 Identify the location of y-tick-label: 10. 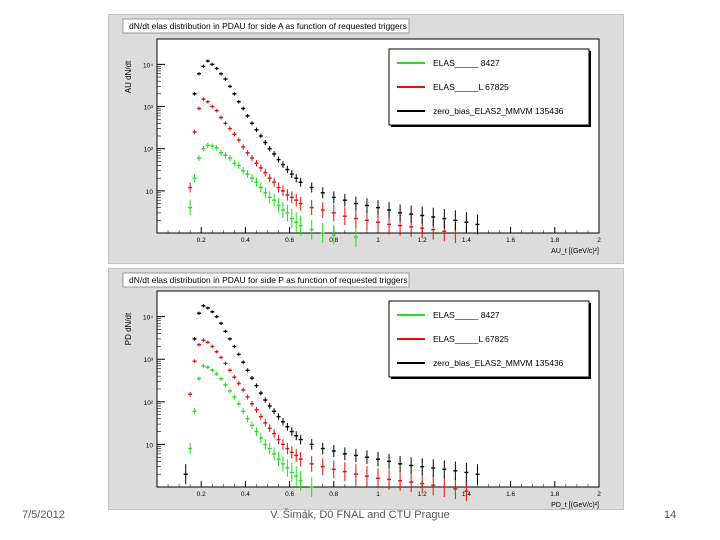
(150, 192).